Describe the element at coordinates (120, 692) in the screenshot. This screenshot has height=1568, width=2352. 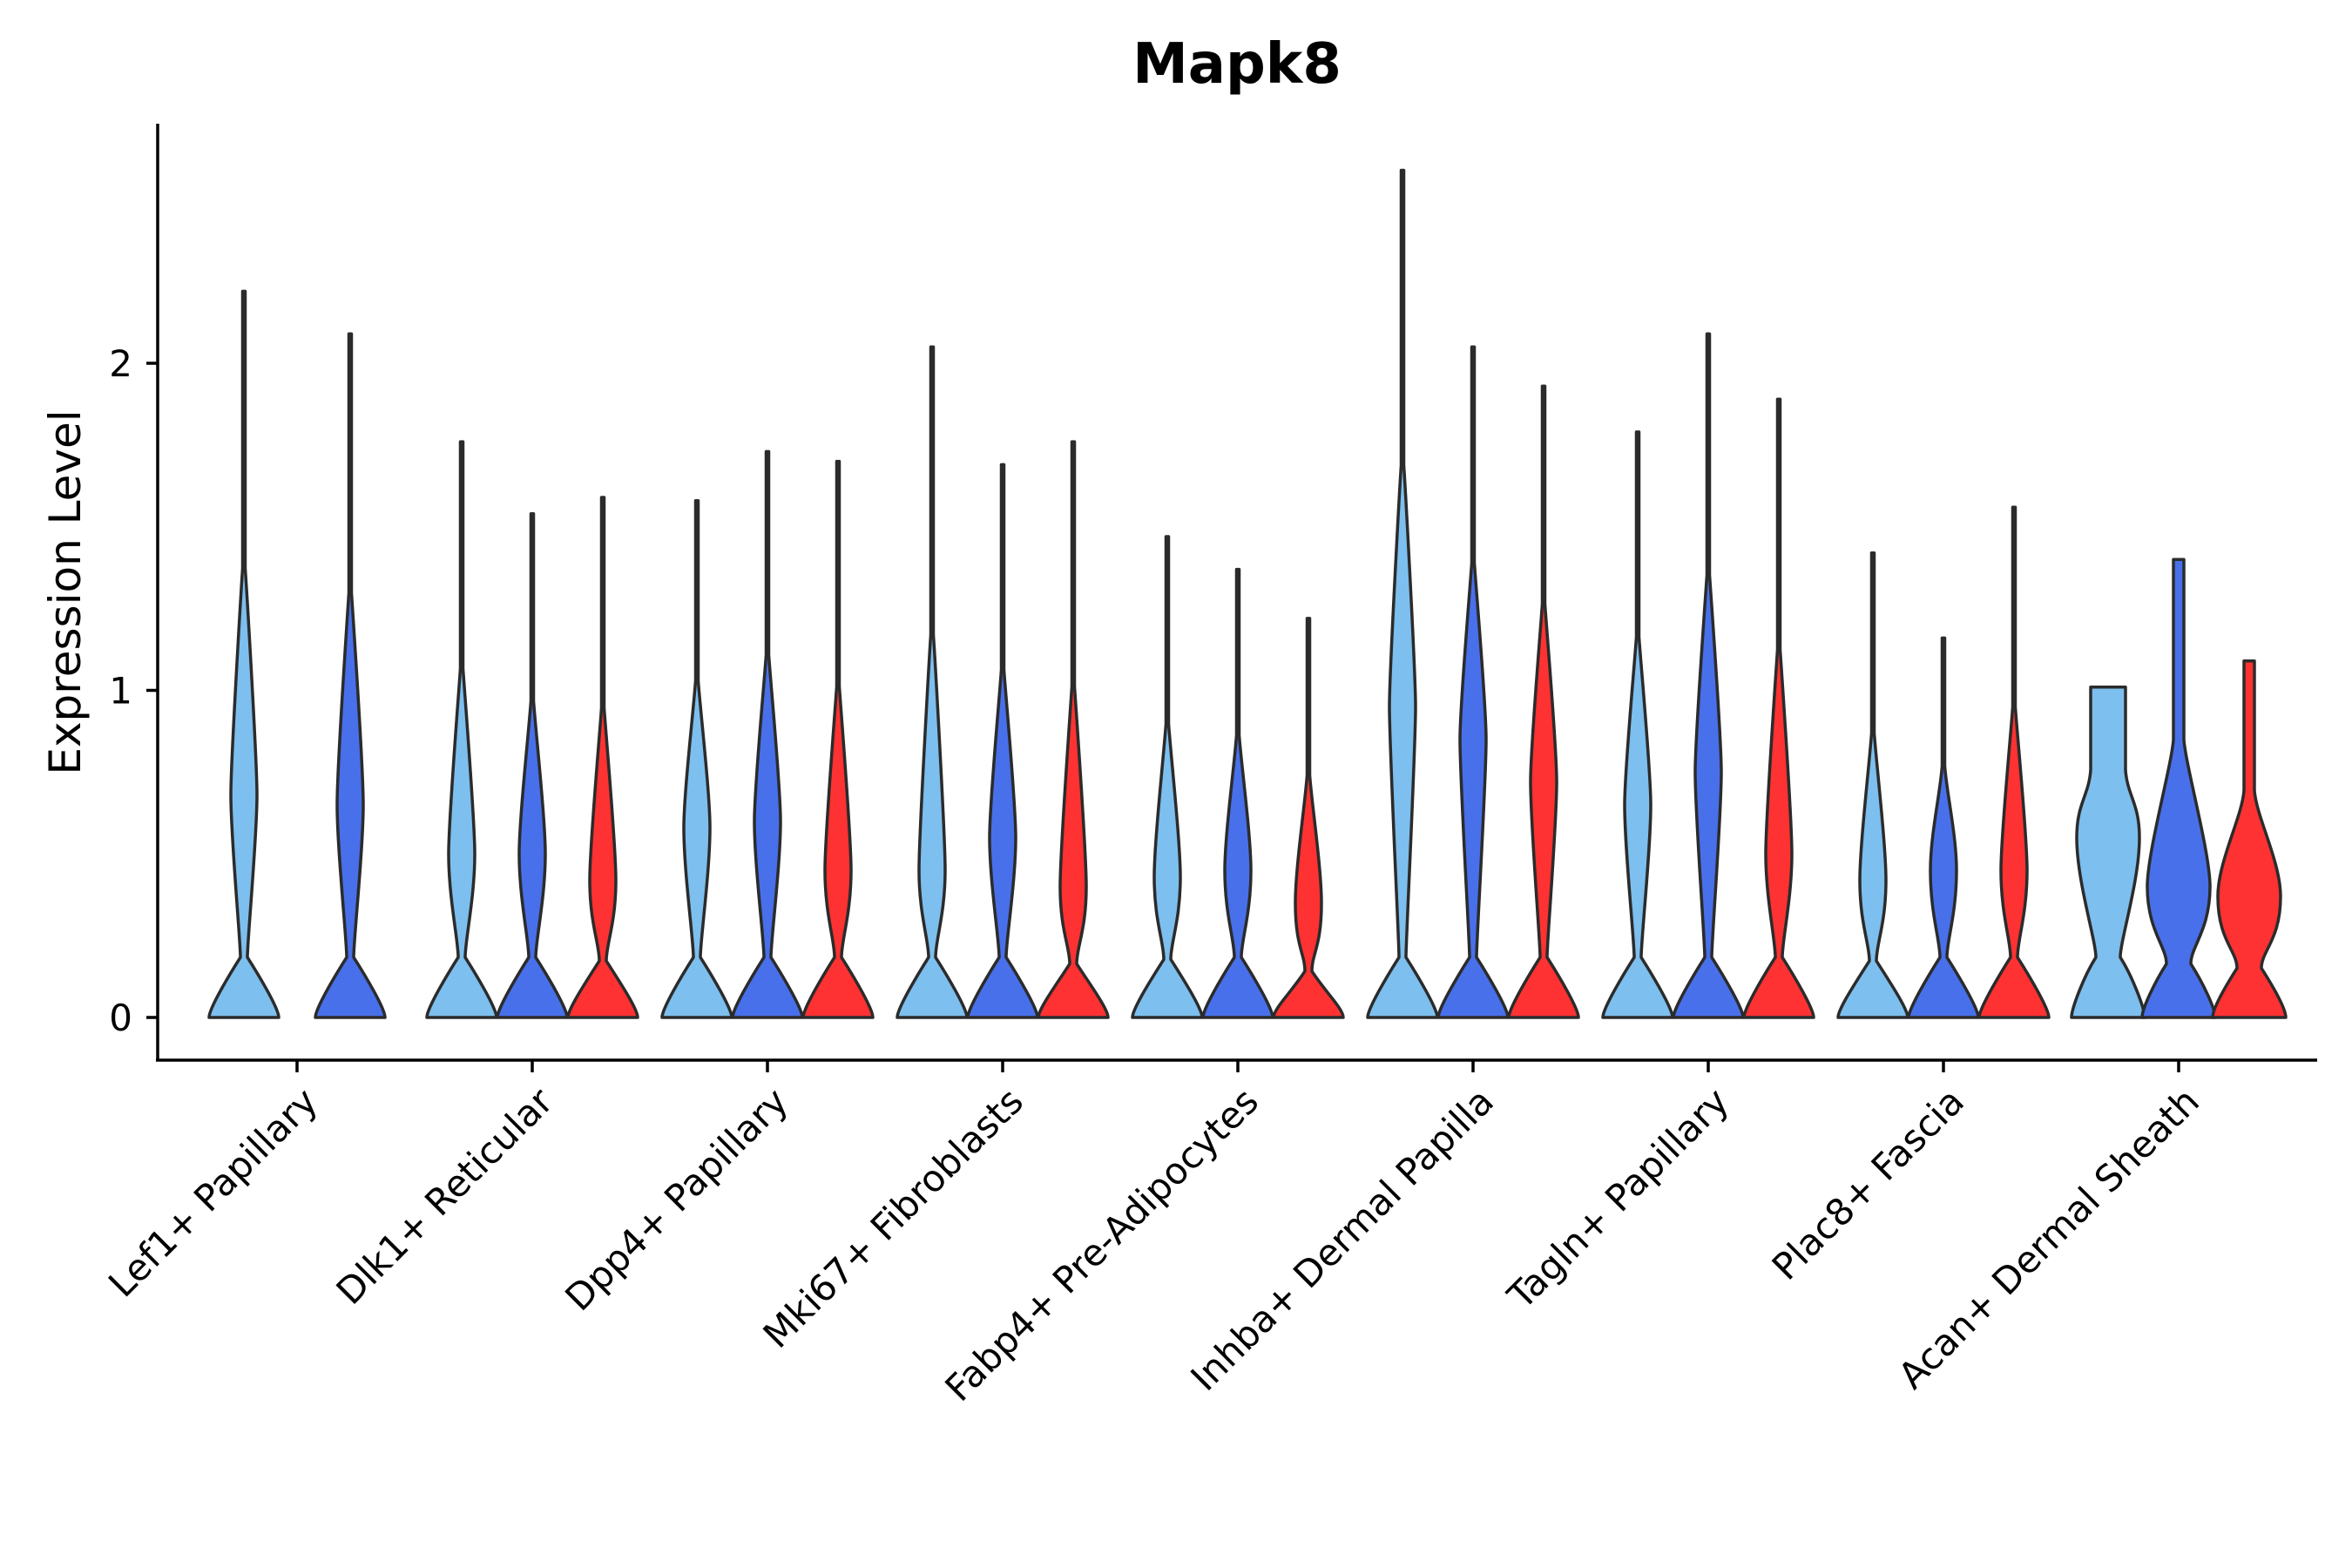
I see `y-tick-label-1: 1` at that location.